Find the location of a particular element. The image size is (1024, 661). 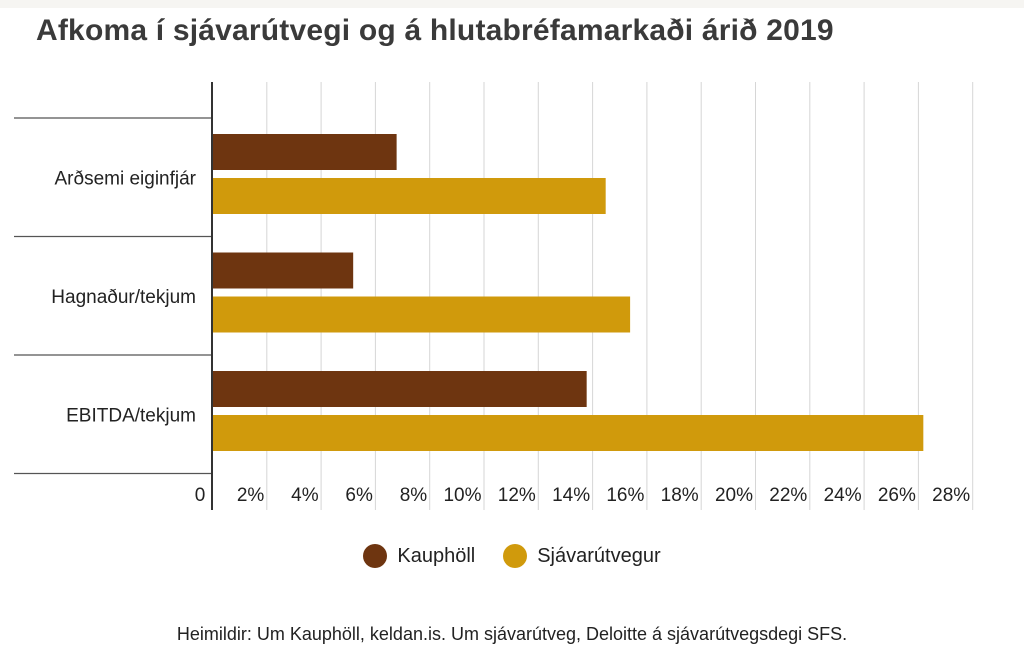

x-tick-label: 22% is located at coordinates (788, 495).